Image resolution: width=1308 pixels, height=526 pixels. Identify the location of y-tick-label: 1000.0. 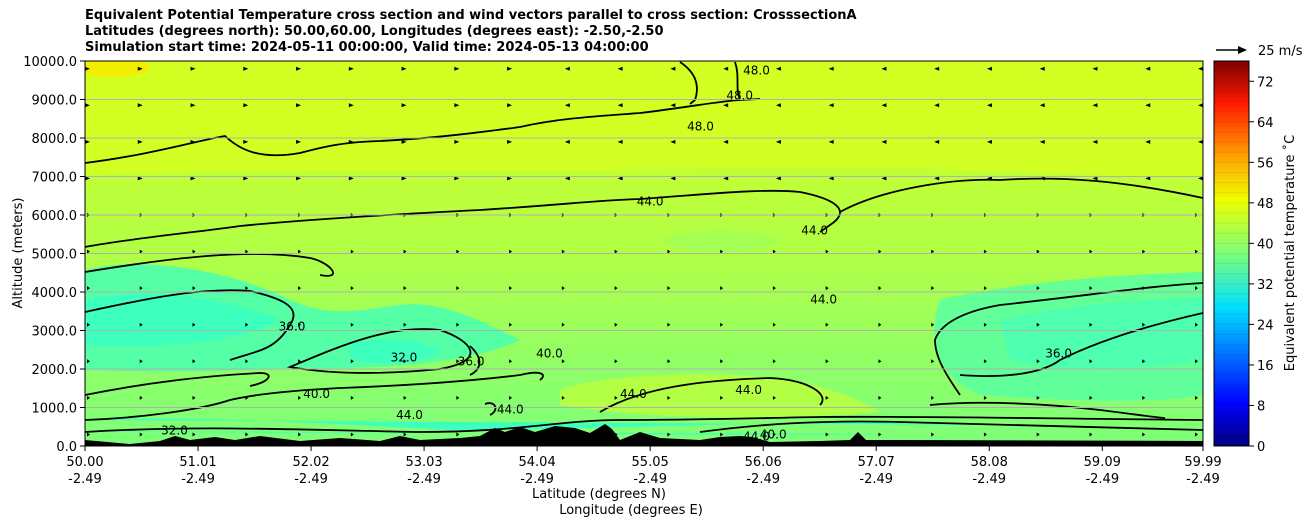
(55, 409).